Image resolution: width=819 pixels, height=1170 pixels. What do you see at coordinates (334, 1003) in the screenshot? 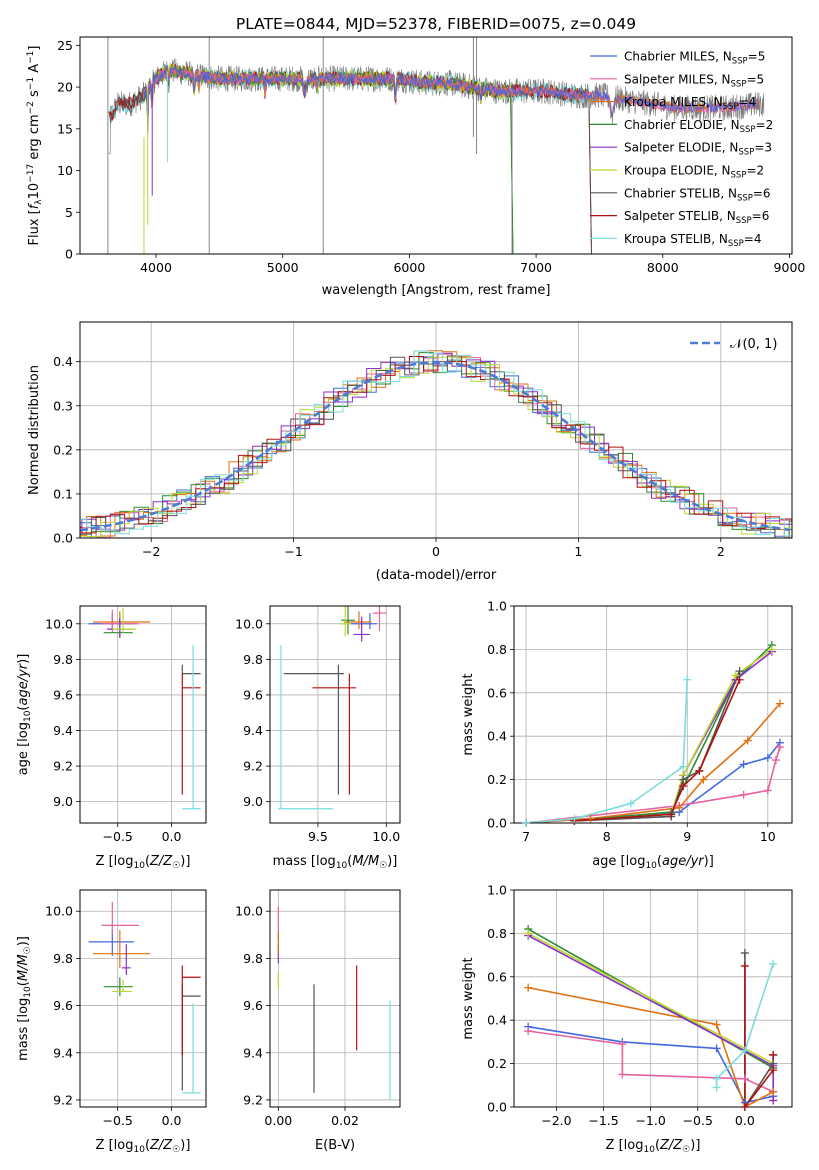
I see `mass_vs_EBV-plot-area` at bounding box center [334, 1003].